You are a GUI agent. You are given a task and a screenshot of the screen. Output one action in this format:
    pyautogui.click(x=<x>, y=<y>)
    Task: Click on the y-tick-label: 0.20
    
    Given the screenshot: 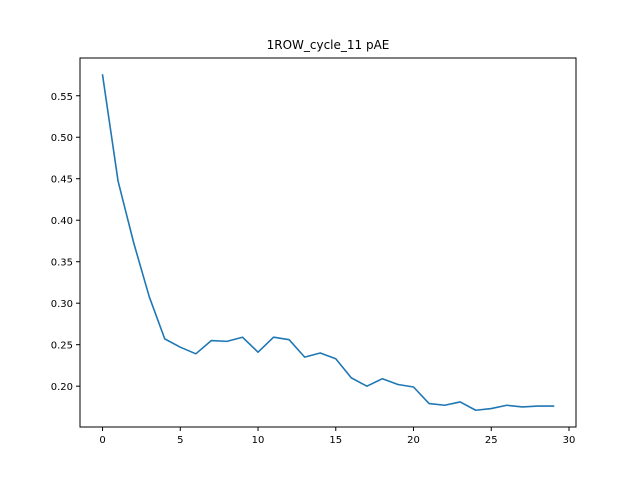 What is the action you would take?
    pyautogui.click(x=62, y=387)
    